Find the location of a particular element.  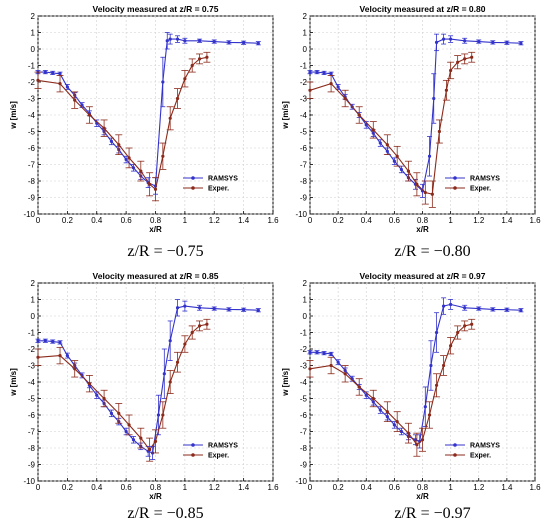

panel-caption: z/R = −0.85 is located at coordinates (165, 513).